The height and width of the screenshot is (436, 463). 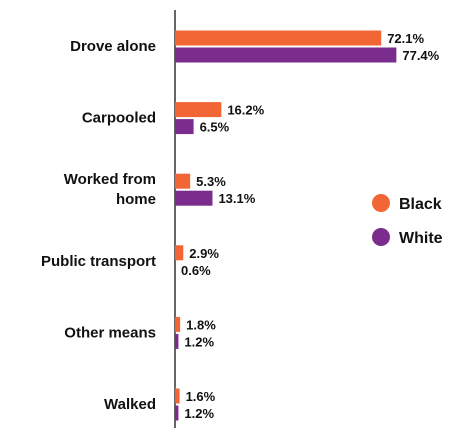 What do you see at coordinates (173, 118) in the screenshot?
I see `bar-group: Carpooled 16.2% 6.5%` at bounding box center [173, 118].